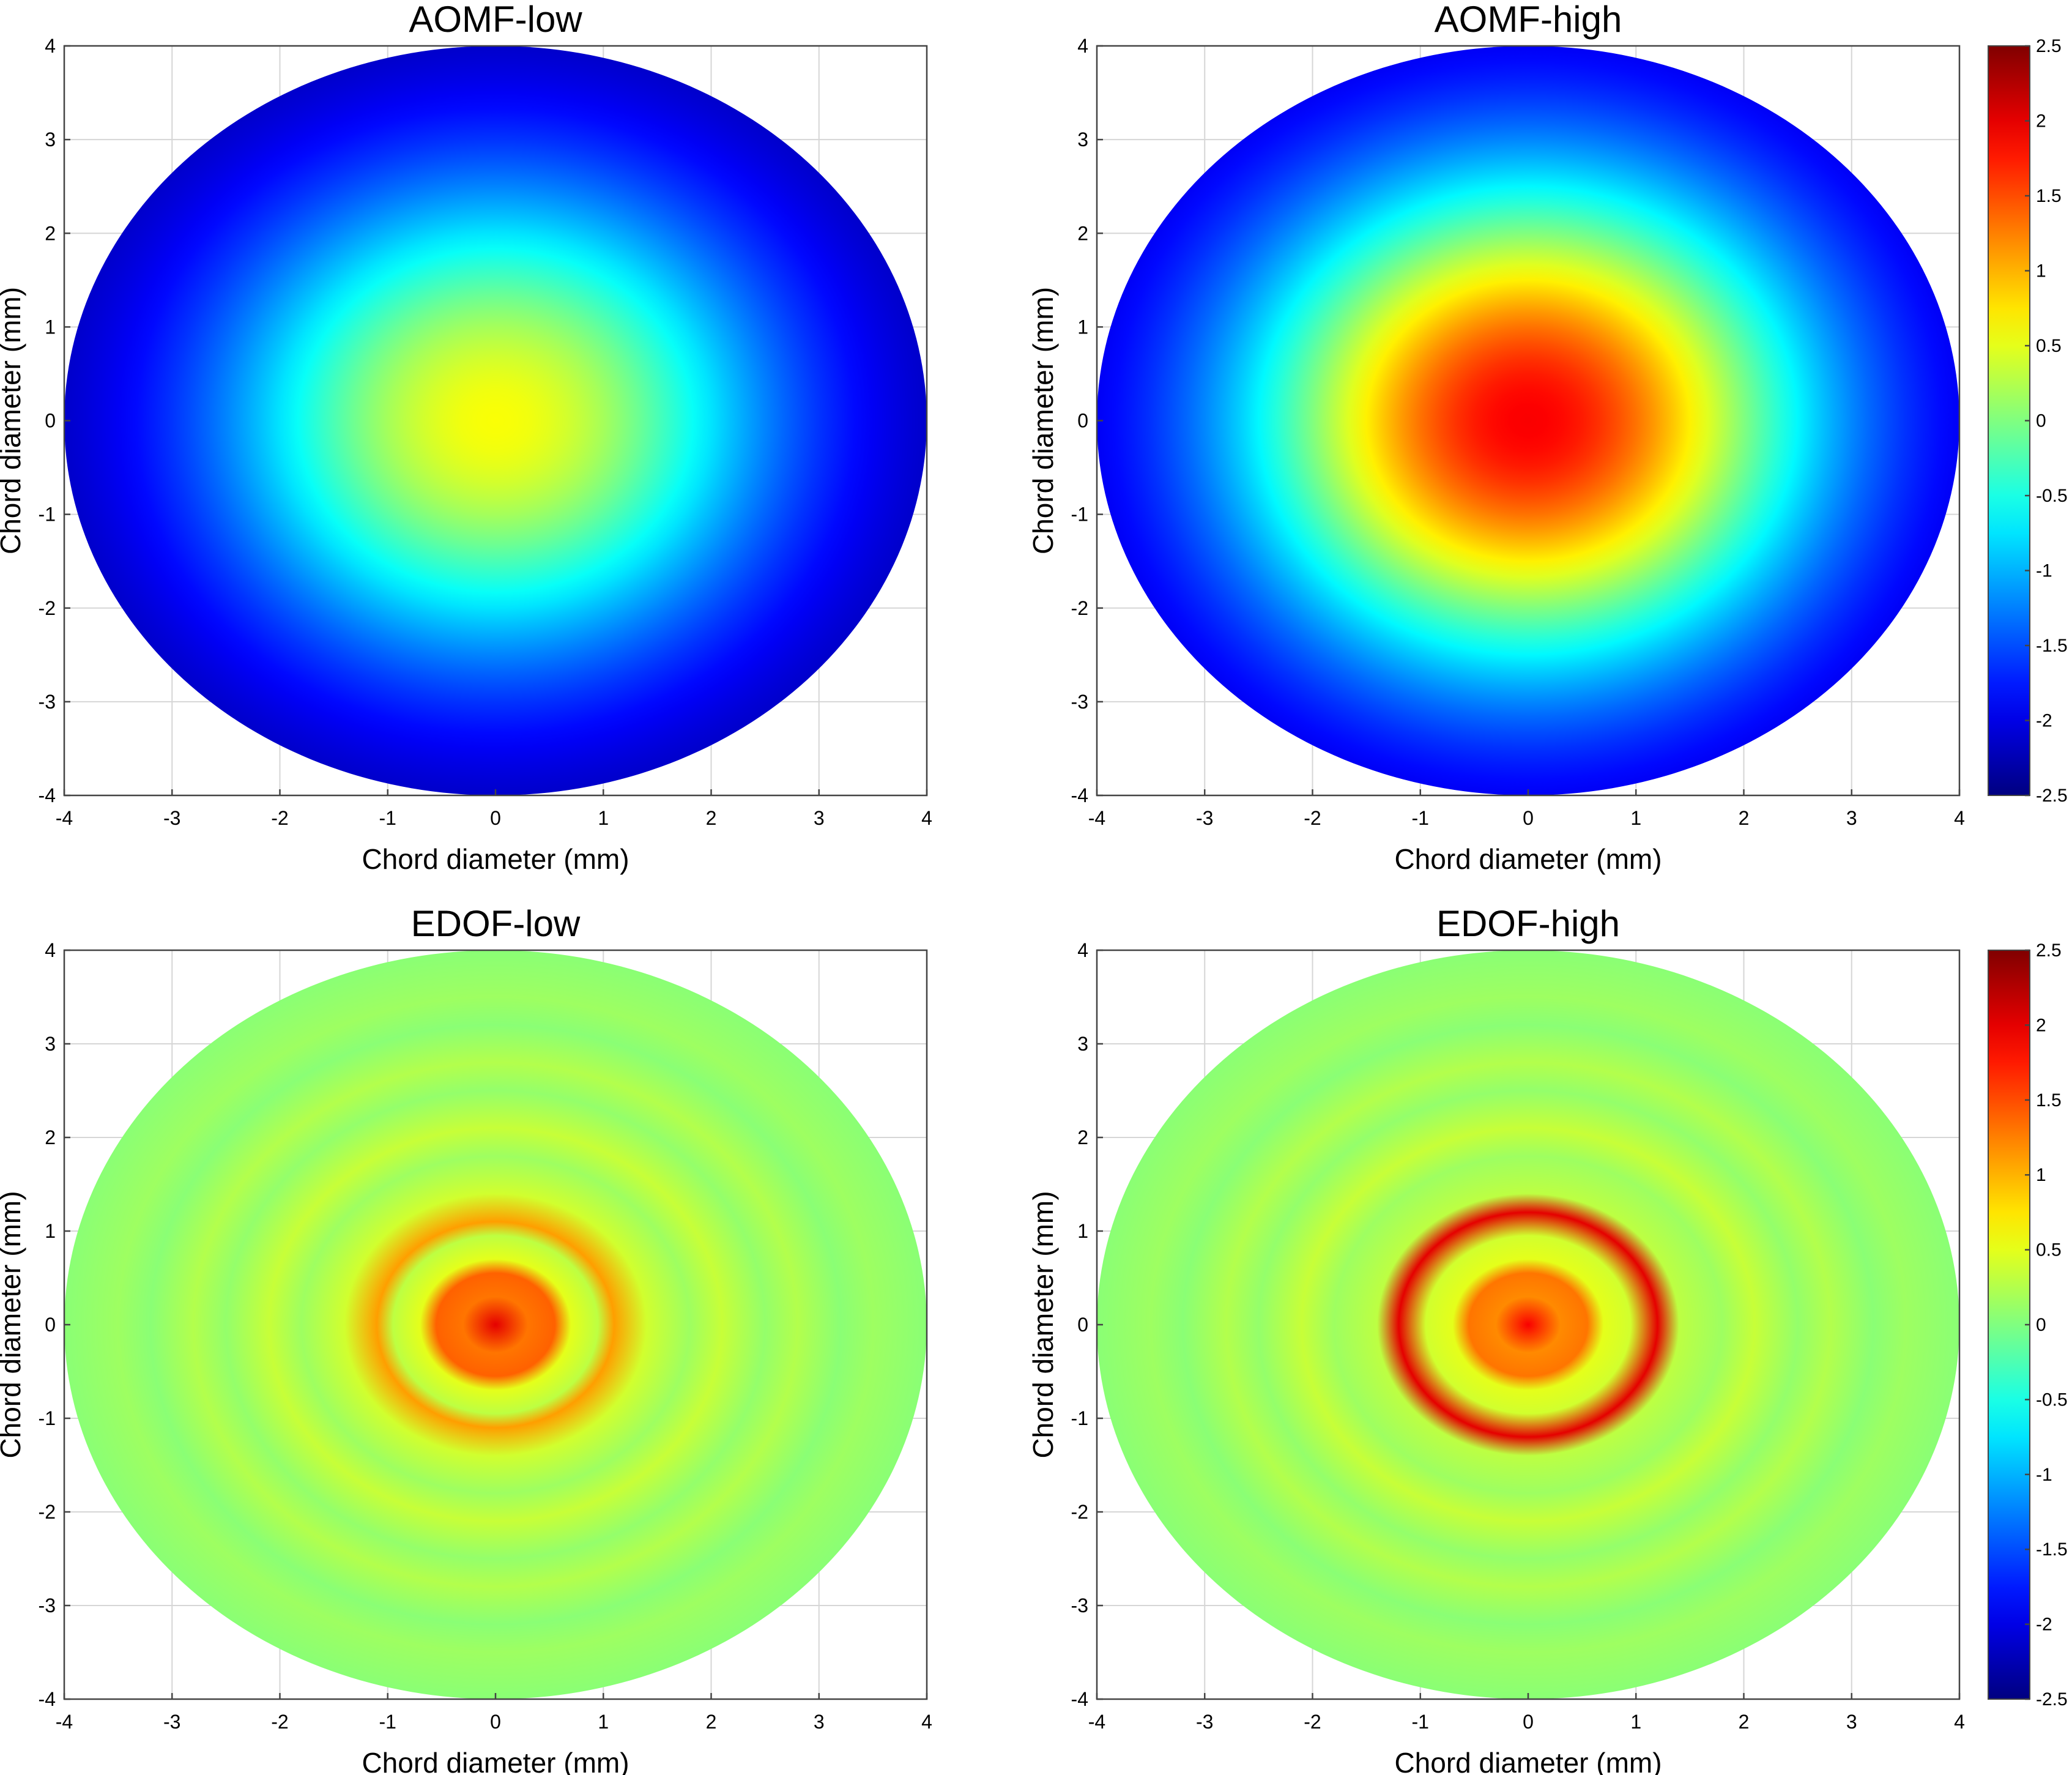 This screenshot has width=2072, height=1775. What do you see at coordinates (1528, 20) in the screenshot?
I see `panel-title: AOMF-high` at bounding box center [1528, 20].